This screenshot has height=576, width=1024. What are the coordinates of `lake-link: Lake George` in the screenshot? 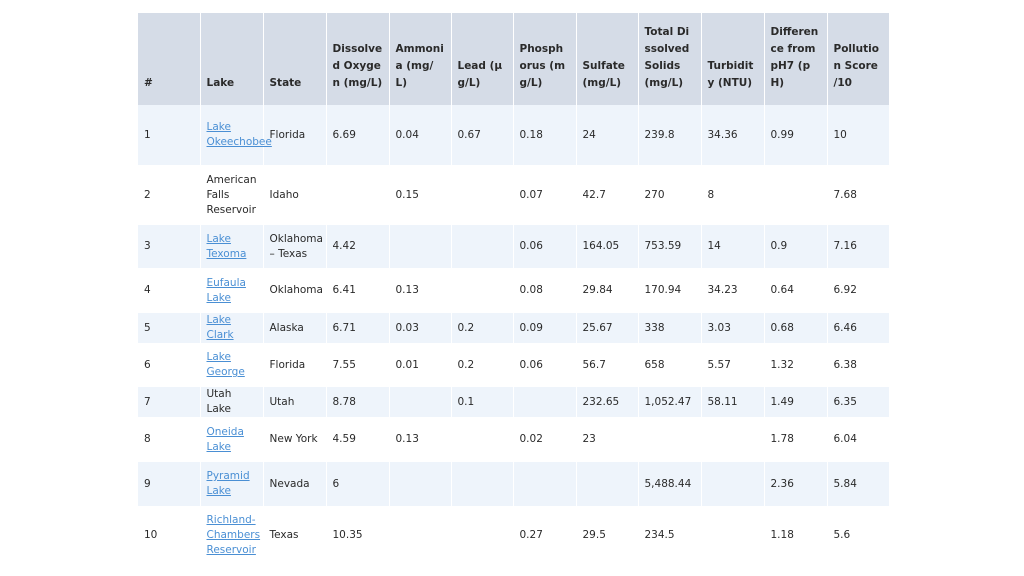 It's located at (225, 364).